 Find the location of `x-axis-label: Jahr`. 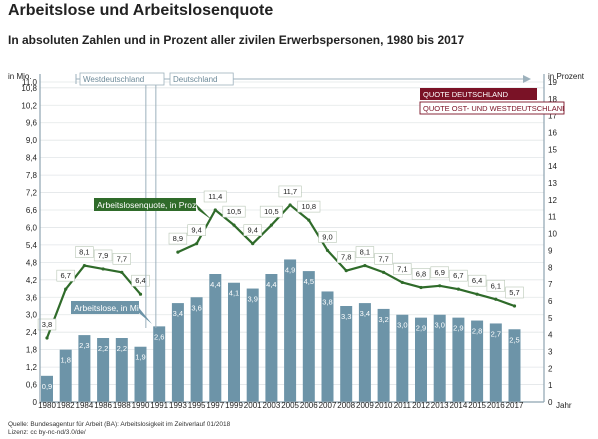

x-axis-label: Jahr is located at coordinates (564, 405).